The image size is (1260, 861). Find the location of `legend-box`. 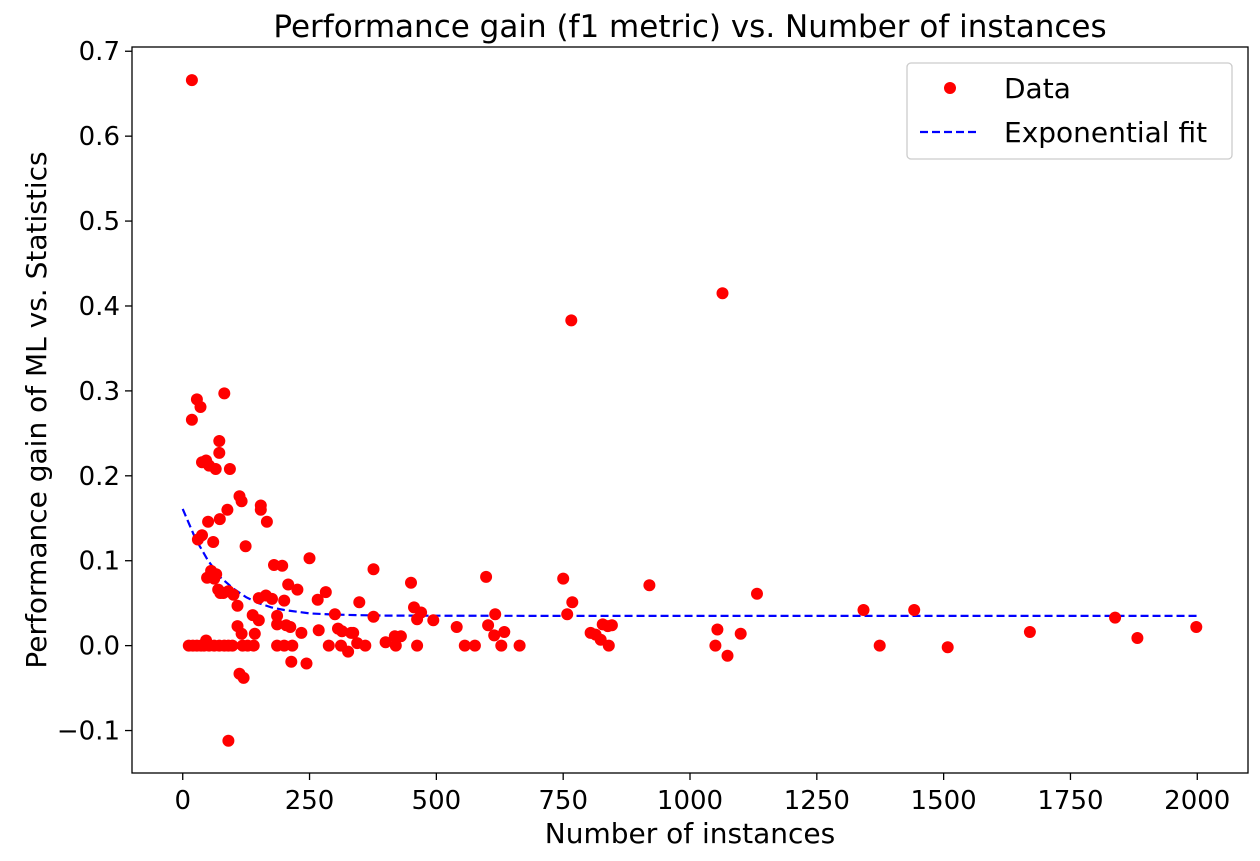

legend-box is located at coordinates (1069, 111).